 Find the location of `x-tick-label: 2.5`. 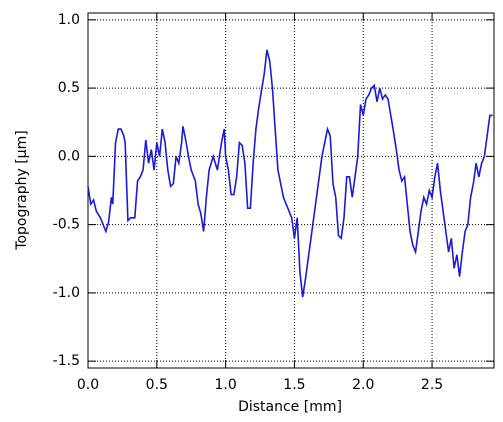

x-tick-label: 2.5 is located at coordinates (432, 385).